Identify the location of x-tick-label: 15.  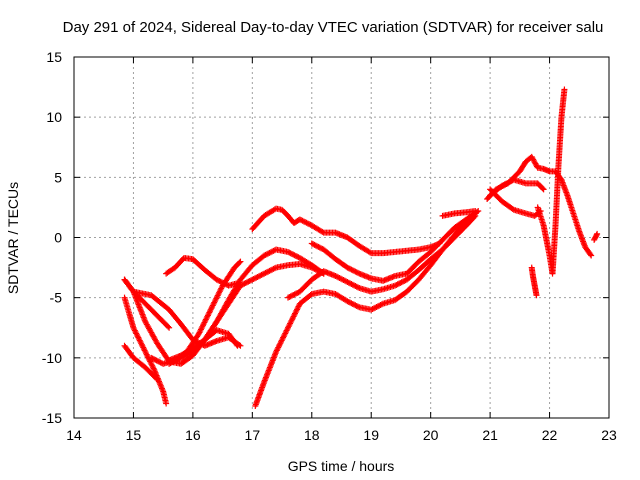
(134, 435).